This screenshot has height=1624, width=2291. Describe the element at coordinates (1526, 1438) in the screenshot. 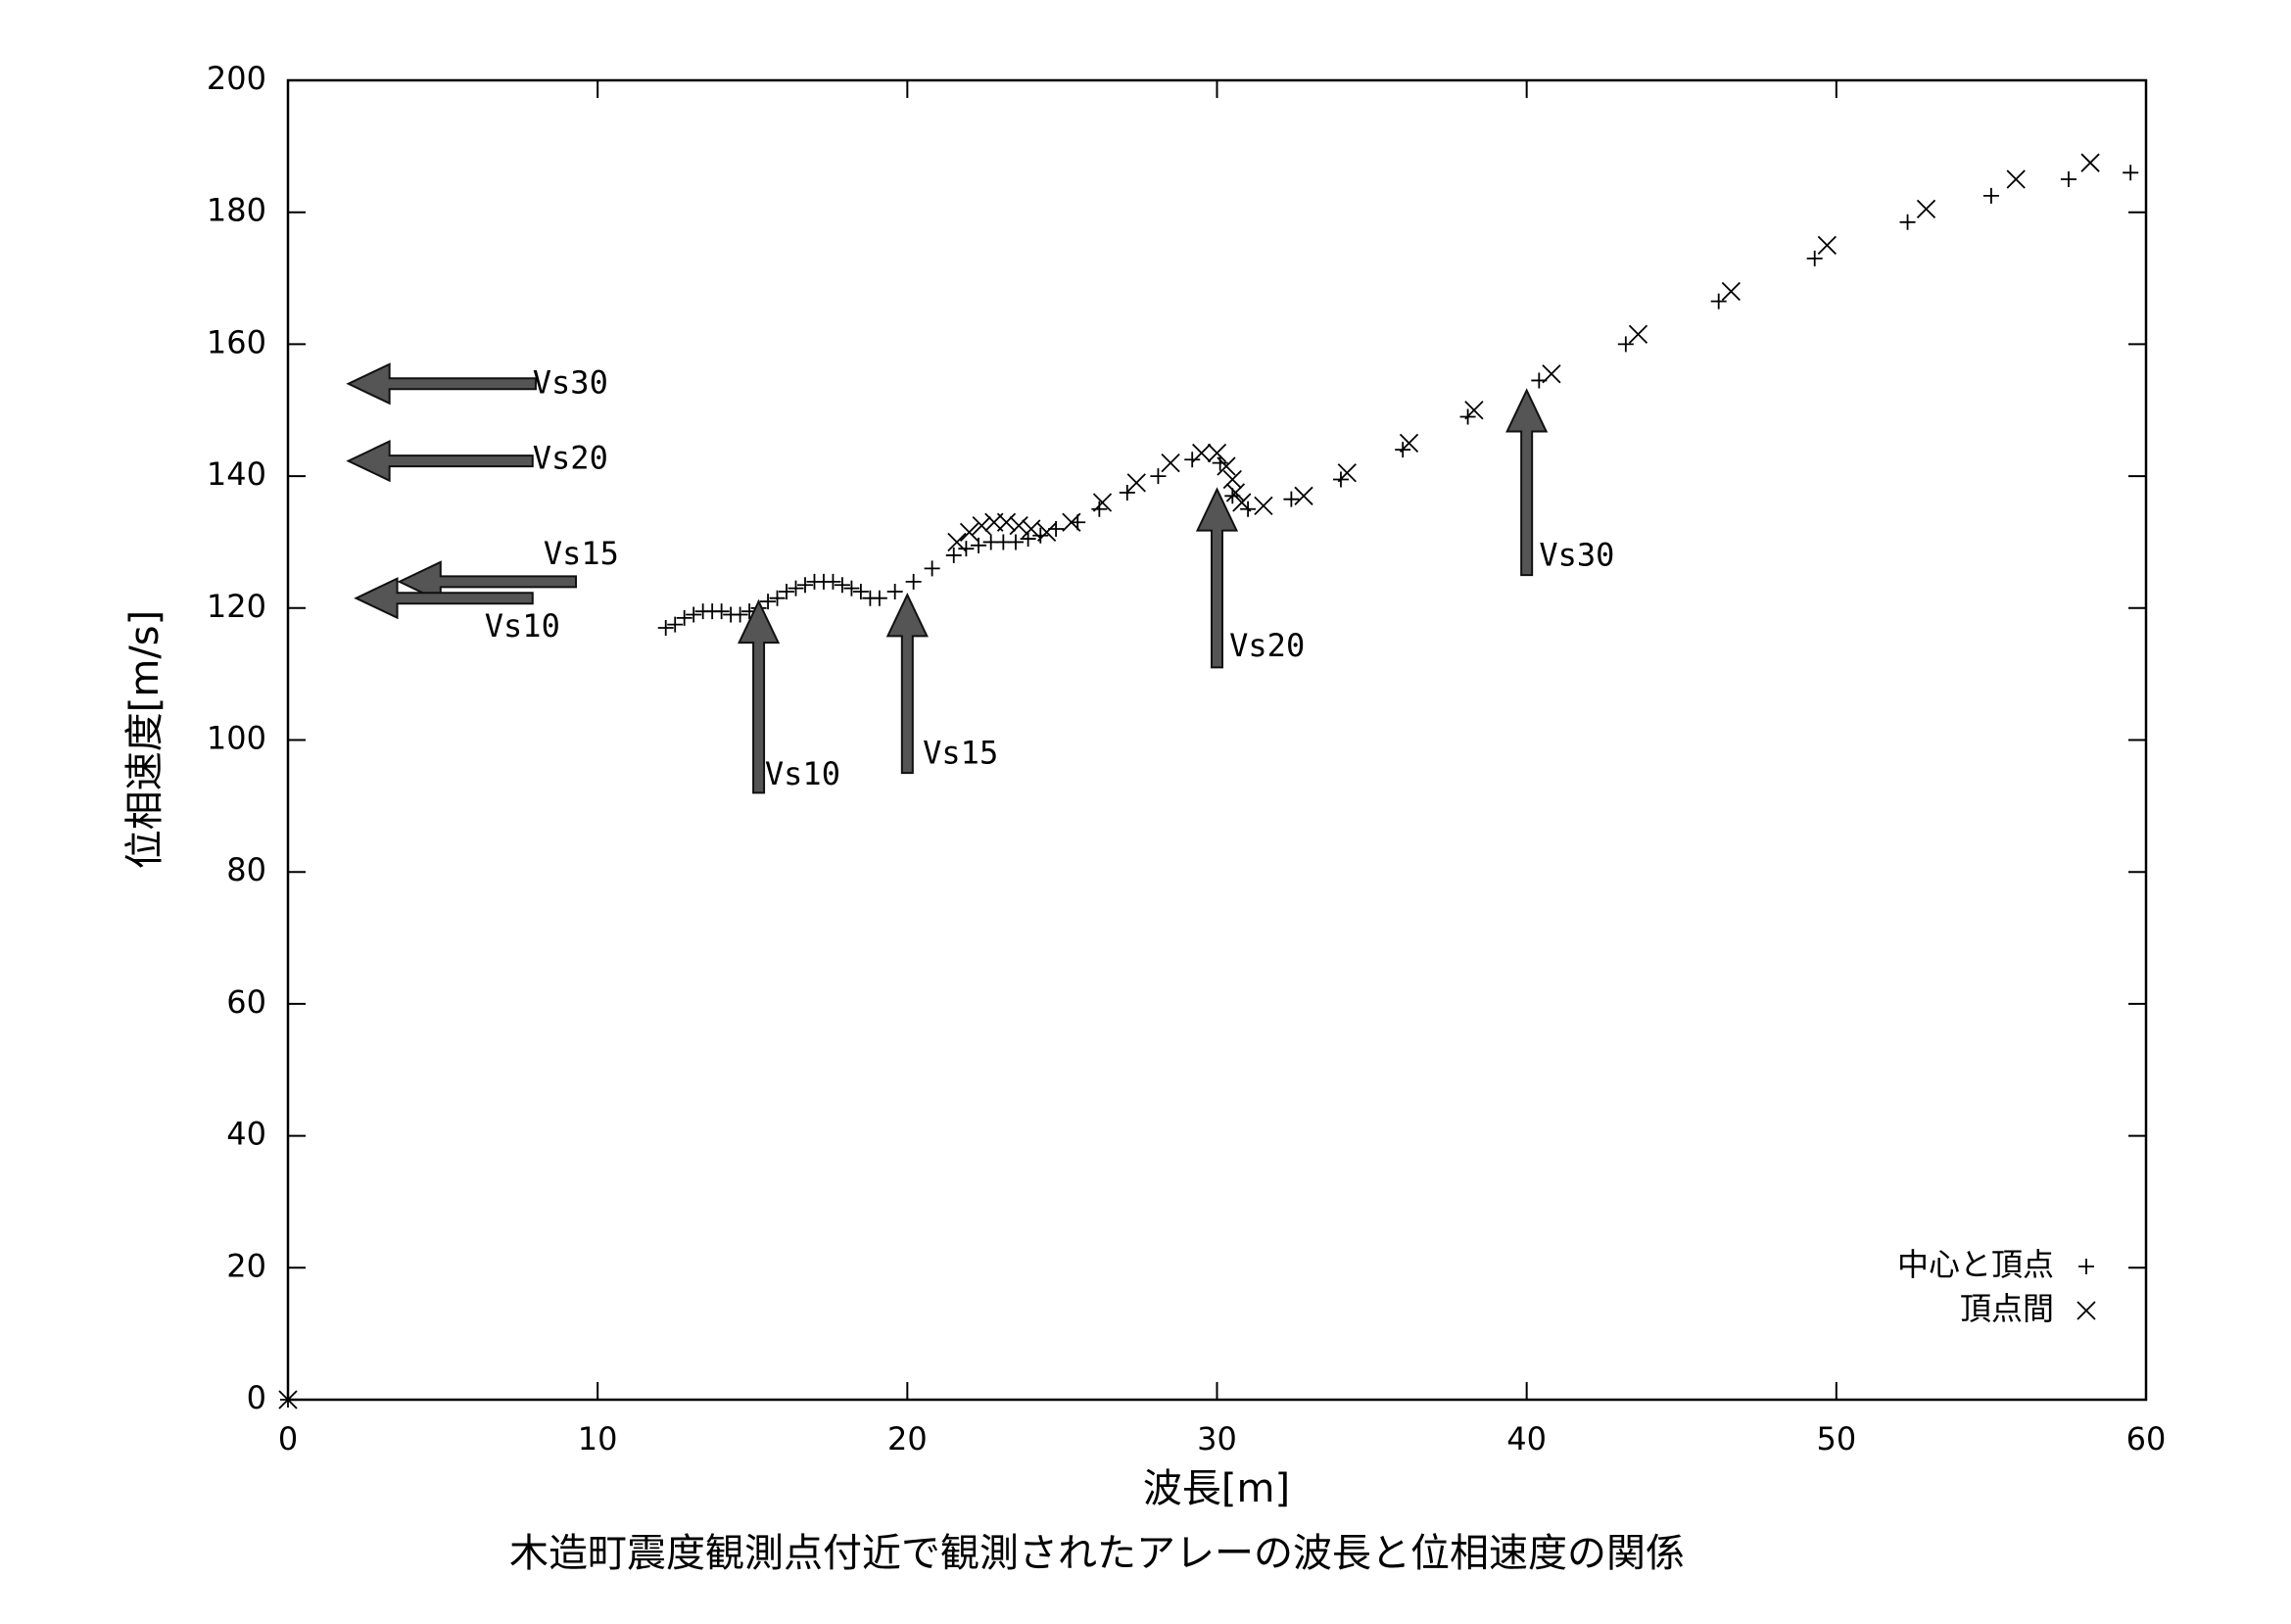

I see `x-tick-label: 40` at that location.